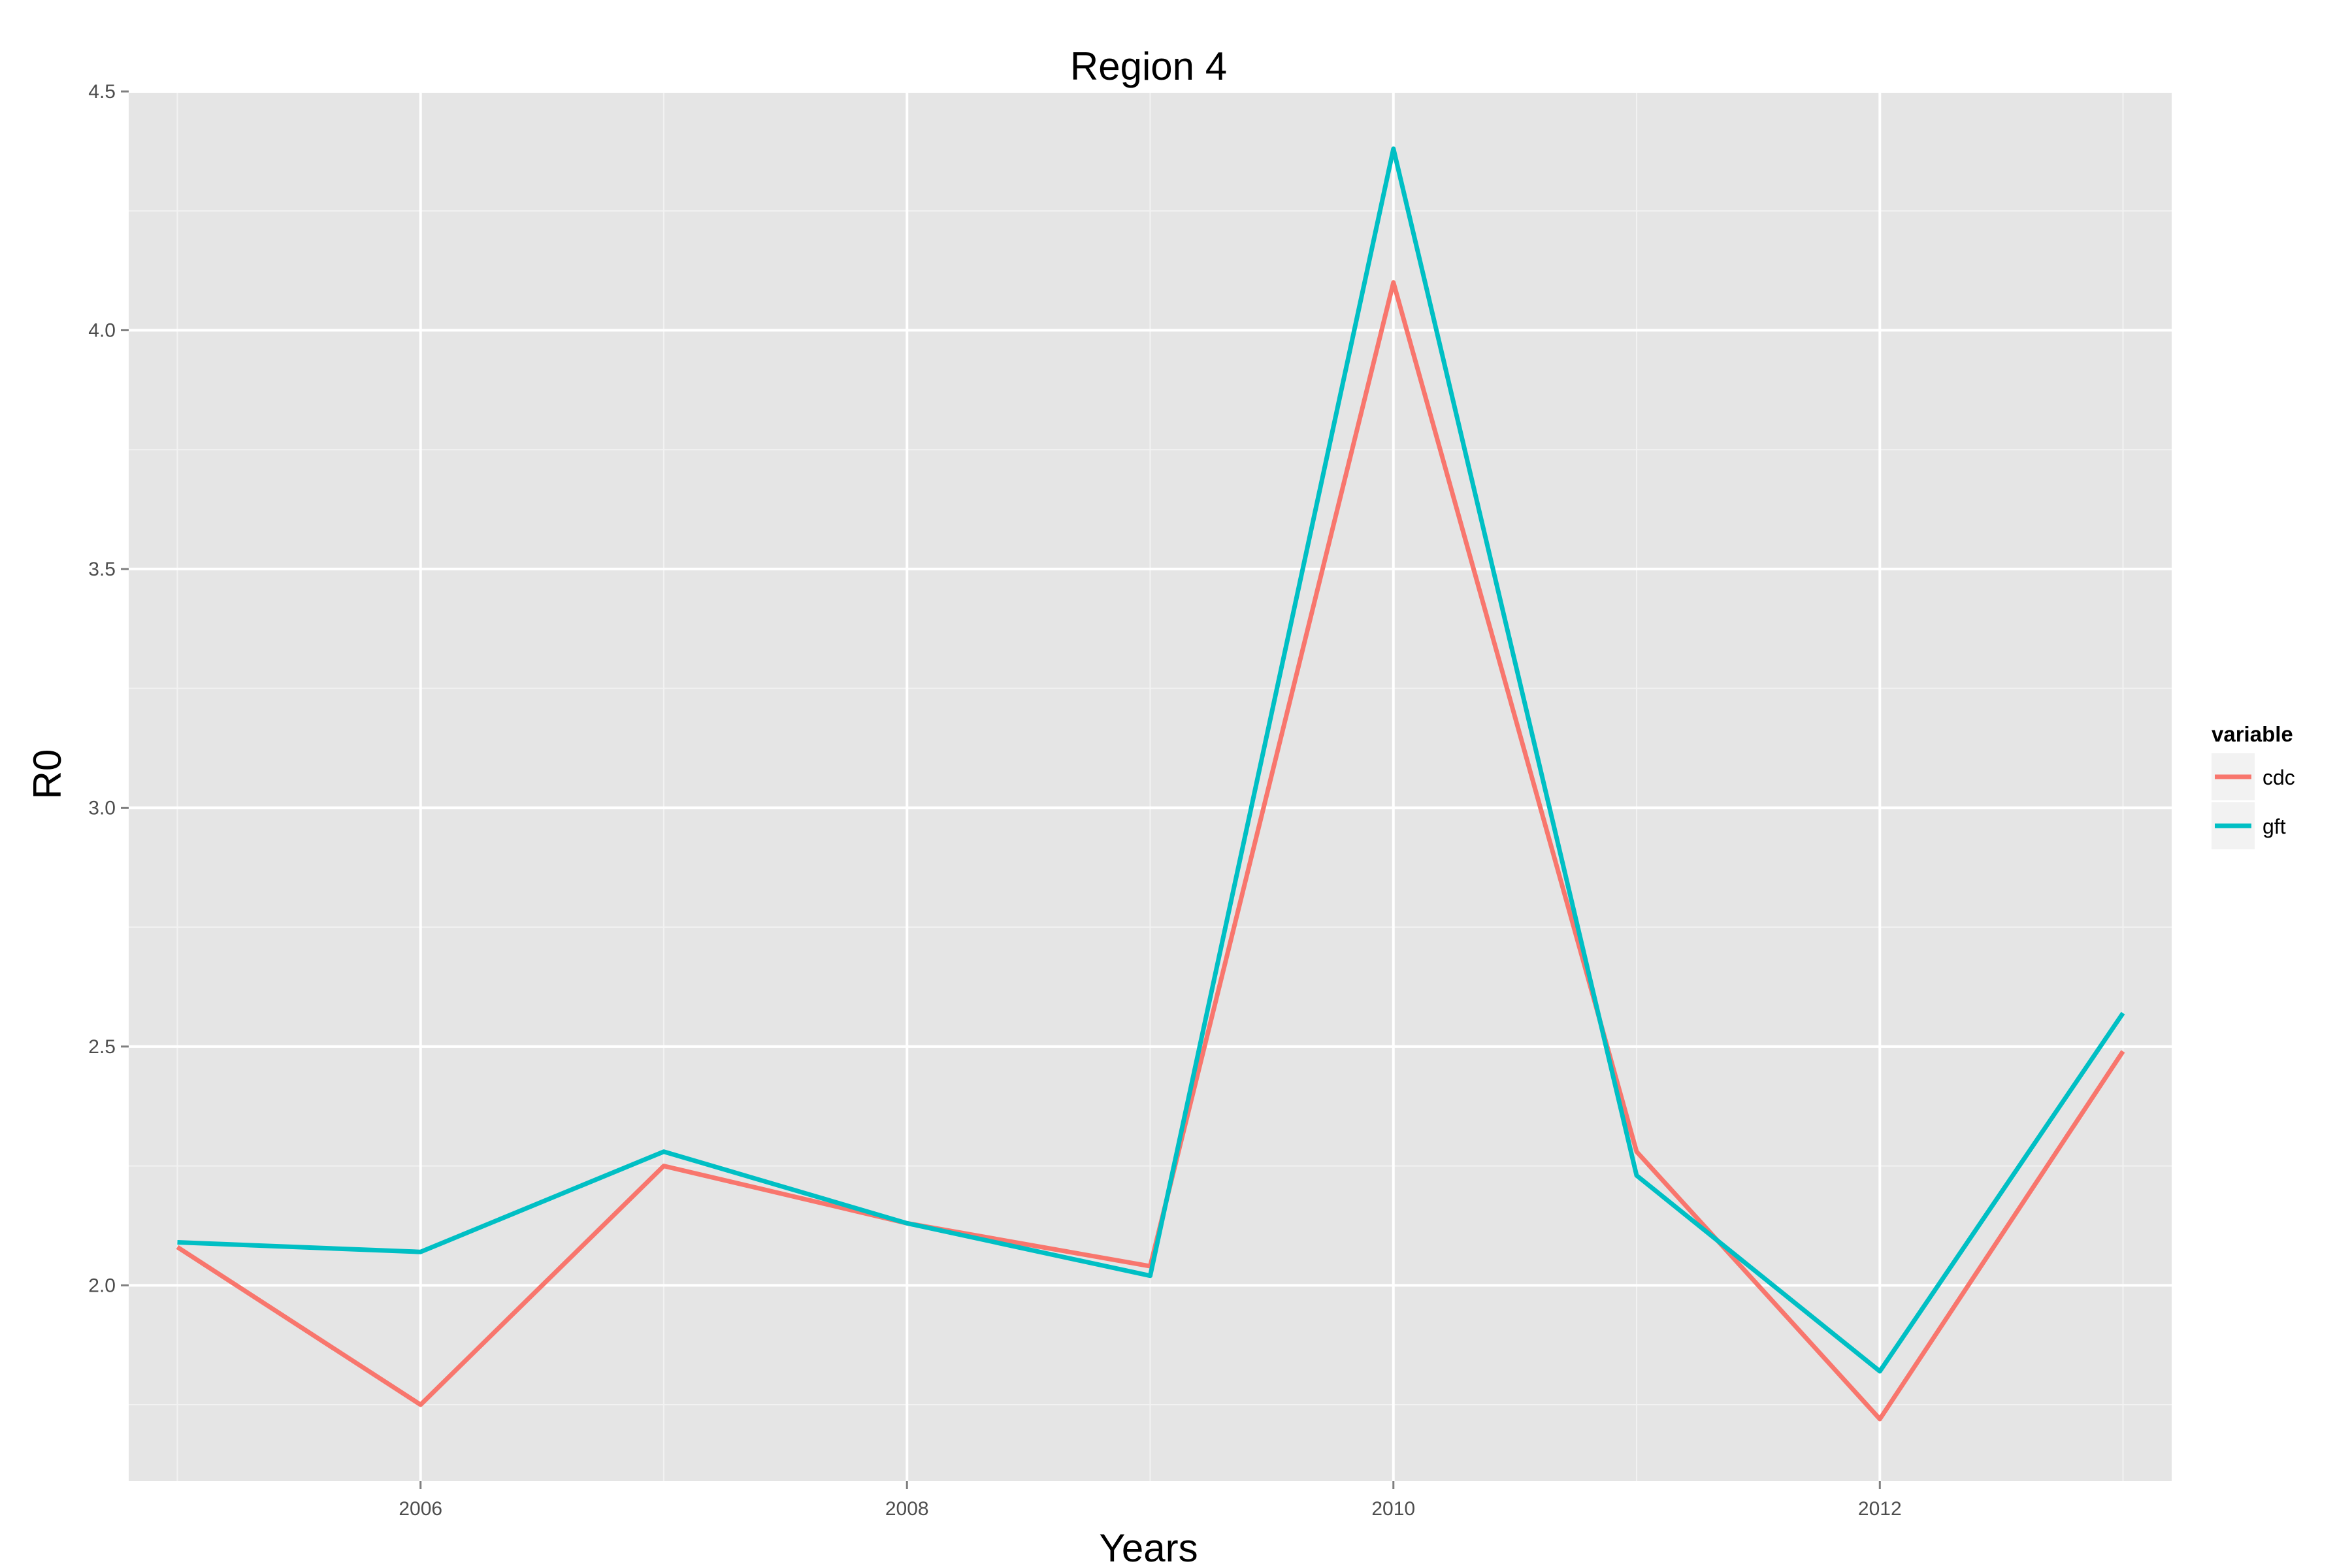  Describe the element at coordinates (907, 1509) in the screenshot. I see `x-tick-label: 2008` at that location.